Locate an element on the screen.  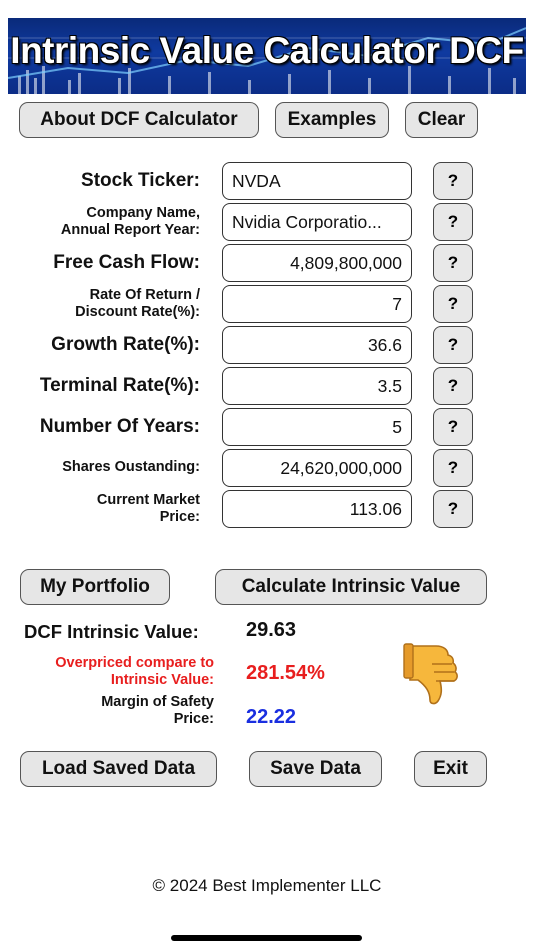
current-price-input: 113.06 is located at coordinates (317, 509).